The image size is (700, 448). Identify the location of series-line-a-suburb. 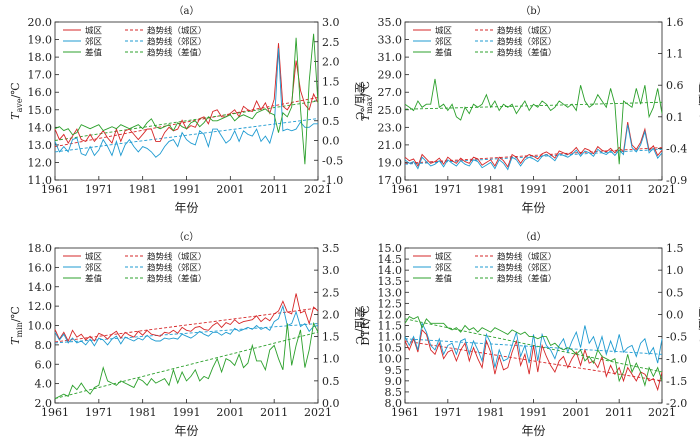
(186, 103).